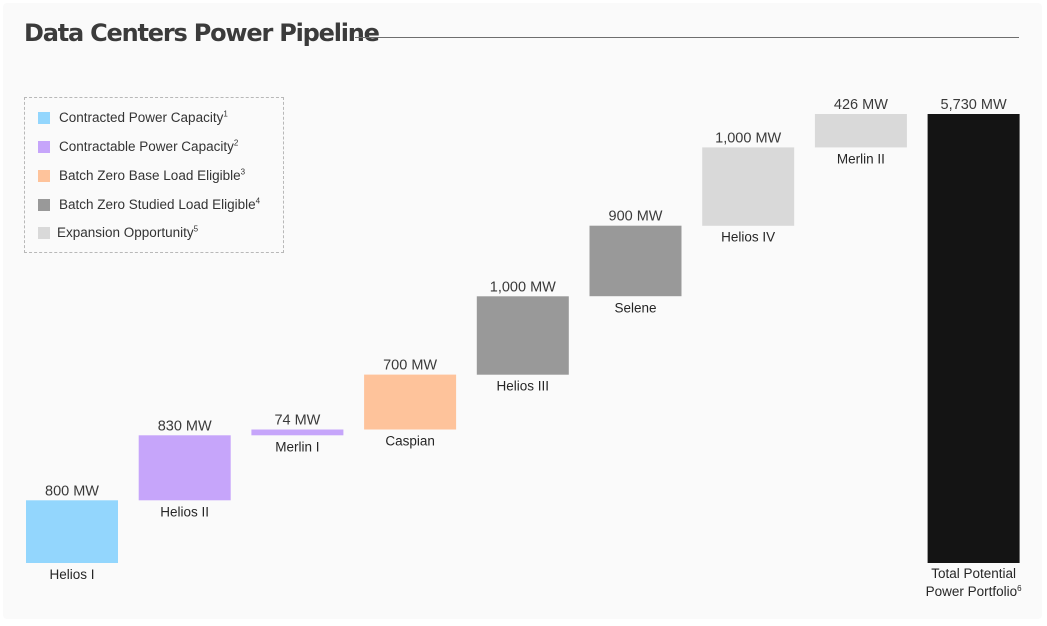 The height and width of the screenshot is (626, 1047). What do you see at coordinates (258, 201) in the screenshot?
I see `legend-footnote-marker: 4` at bounding box center [258, 201].